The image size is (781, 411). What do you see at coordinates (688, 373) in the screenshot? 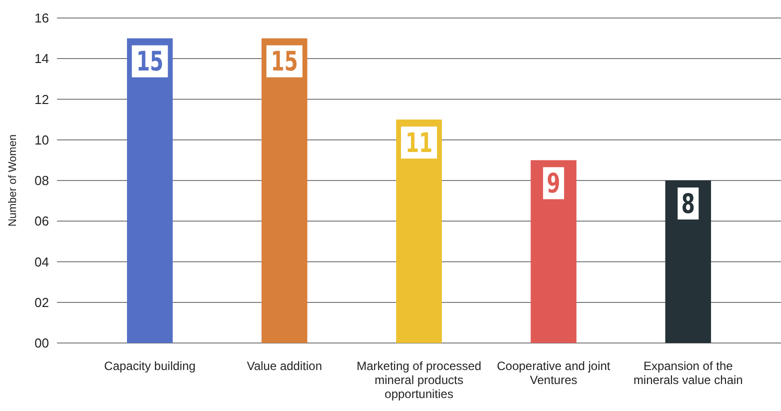
I see `x-tick-label: Expansion of the minerals value chain` at bounding box center [688, 373].